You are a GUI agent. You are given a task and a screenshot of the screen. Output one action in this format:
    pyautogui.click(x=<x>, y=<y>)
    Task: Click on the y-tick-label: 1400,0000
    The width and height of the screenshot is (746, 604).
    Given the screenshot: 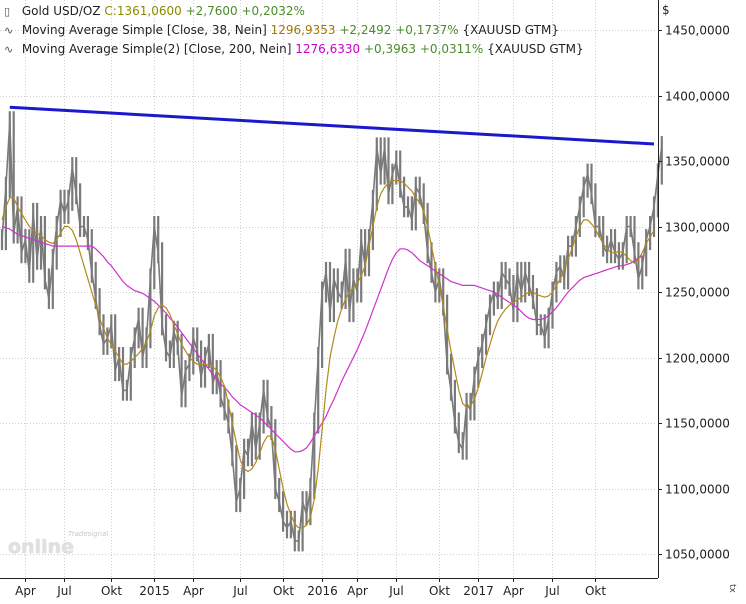 What is the action you would take?
    pyautogui.click(x=697, y=97)
    